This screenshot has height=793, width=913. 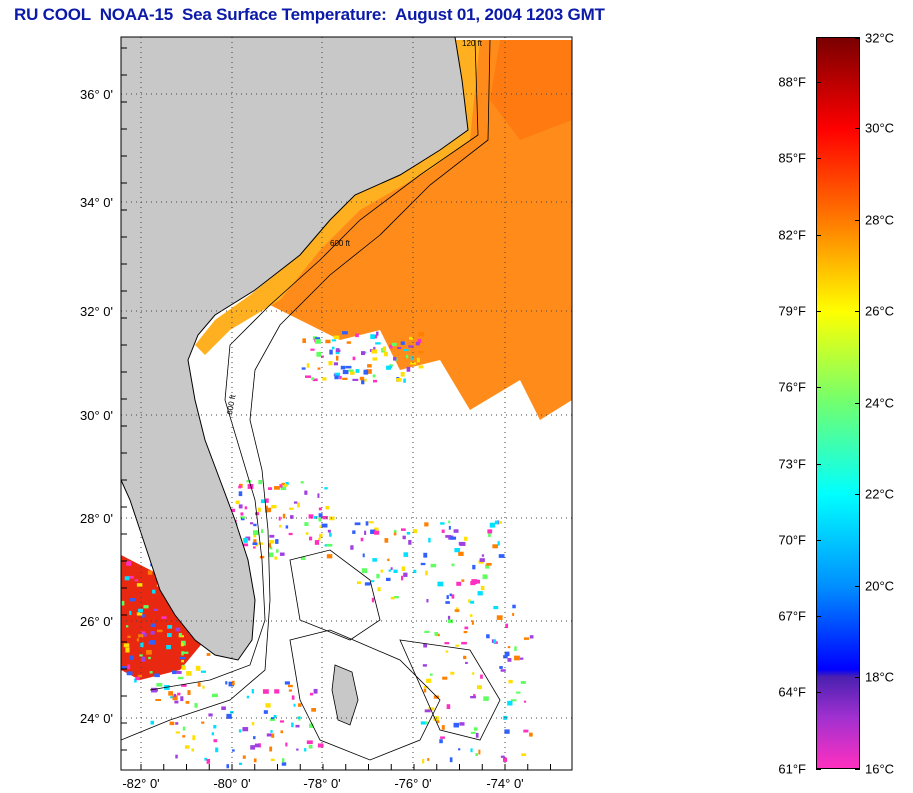 What do you see at coordinates (96, 202) in the screenshot?
I see `lat-label: 34° 0'` at bounding box center [96, 202].